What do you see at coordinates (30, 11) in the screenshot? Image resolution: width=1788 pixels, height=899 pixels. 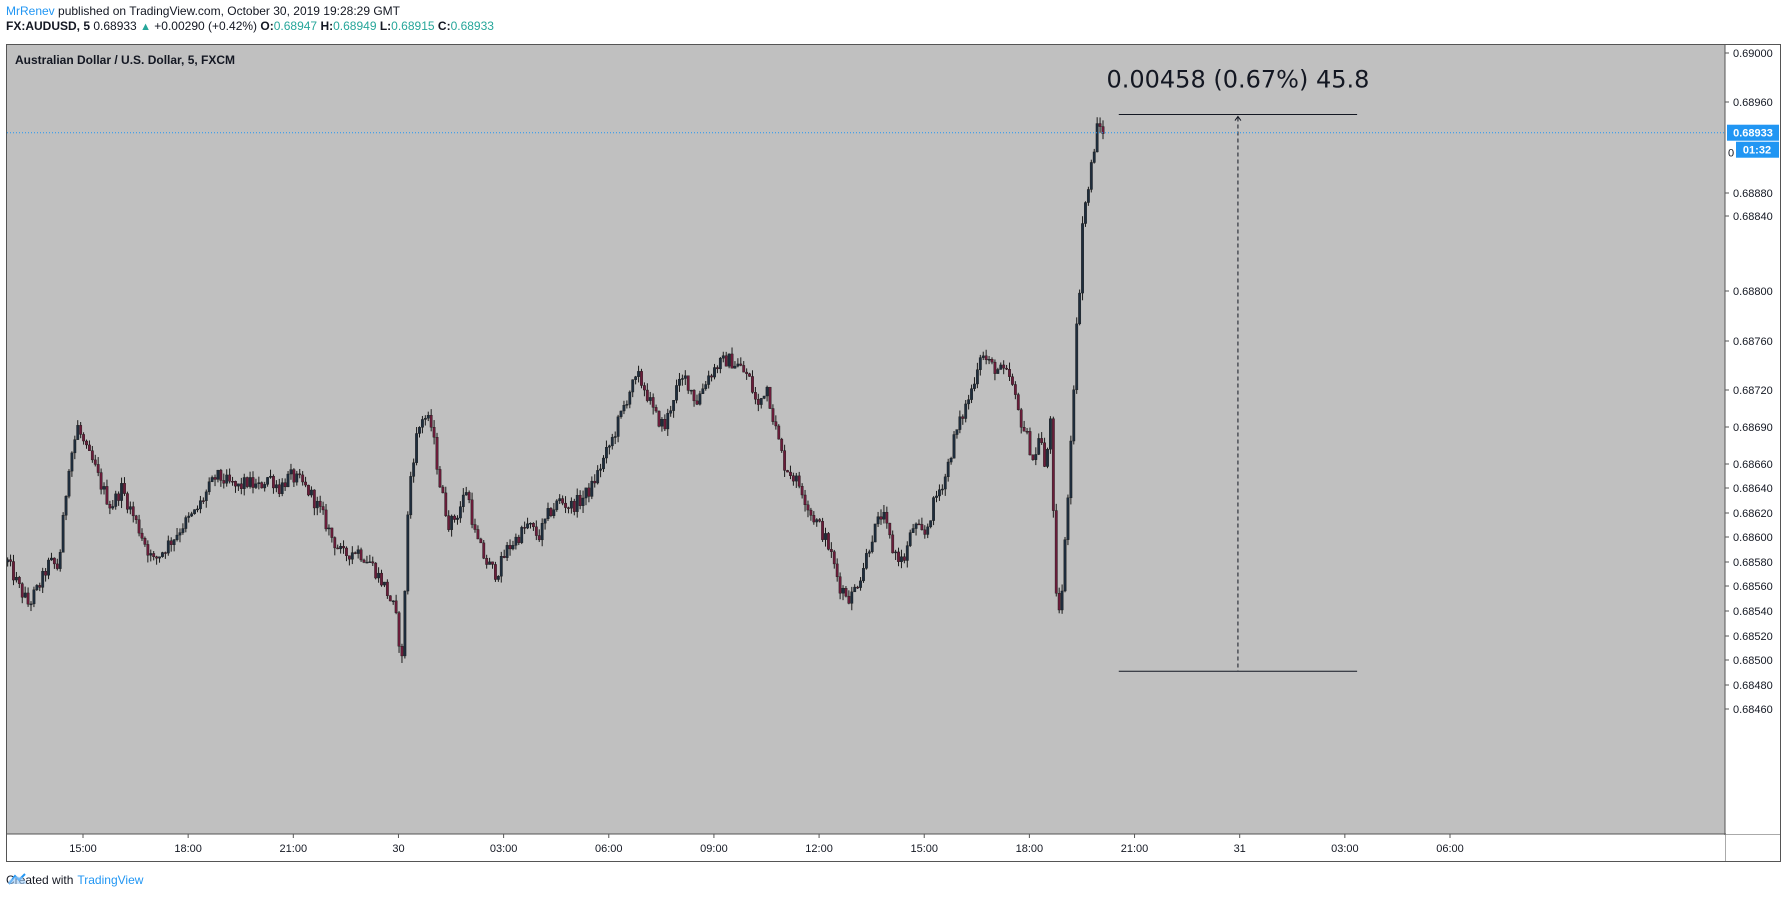 I see `author-link: MrRenev` at bounding box center [30, 11].